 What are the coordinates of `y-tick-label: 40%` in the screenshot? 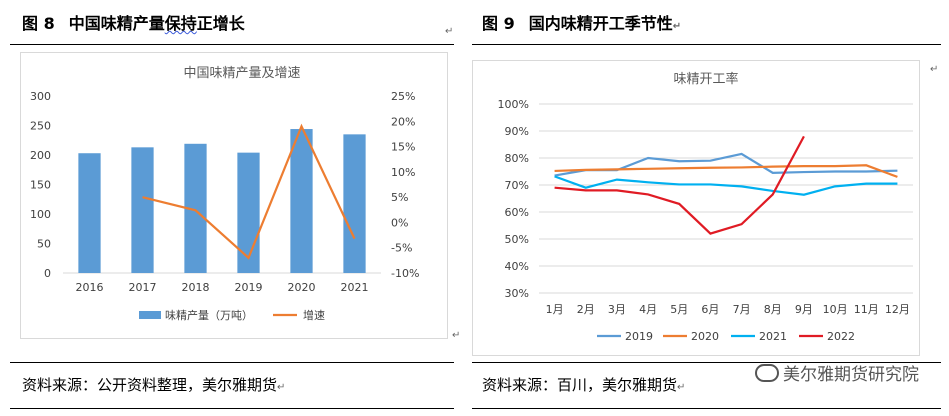 It's located at (517, 266).